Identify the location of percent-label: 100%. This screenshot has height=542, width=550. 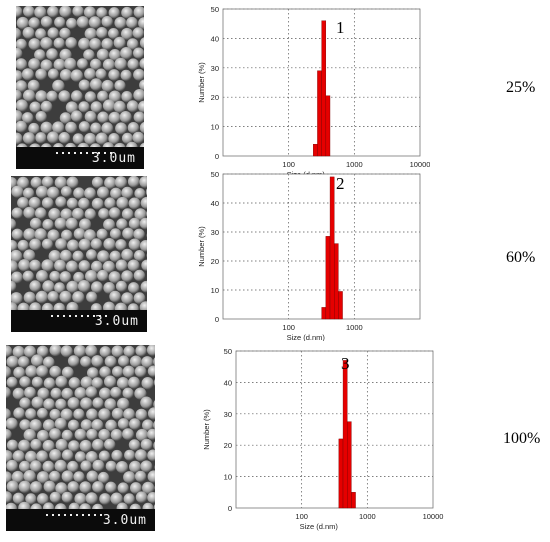
(522, 438).